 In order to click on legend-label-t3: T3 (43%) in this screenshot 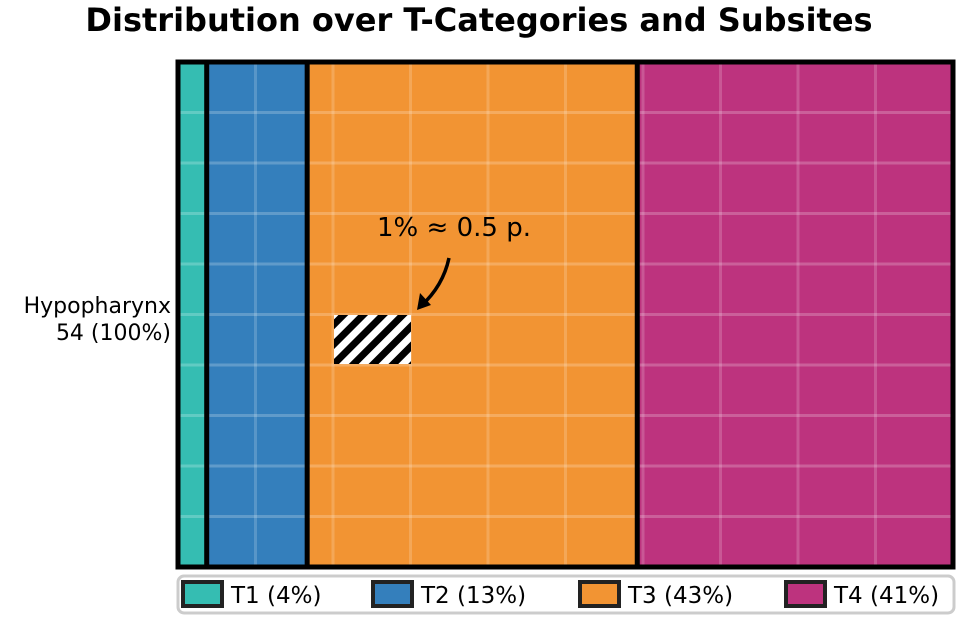, I will do `click(680, 596)`.